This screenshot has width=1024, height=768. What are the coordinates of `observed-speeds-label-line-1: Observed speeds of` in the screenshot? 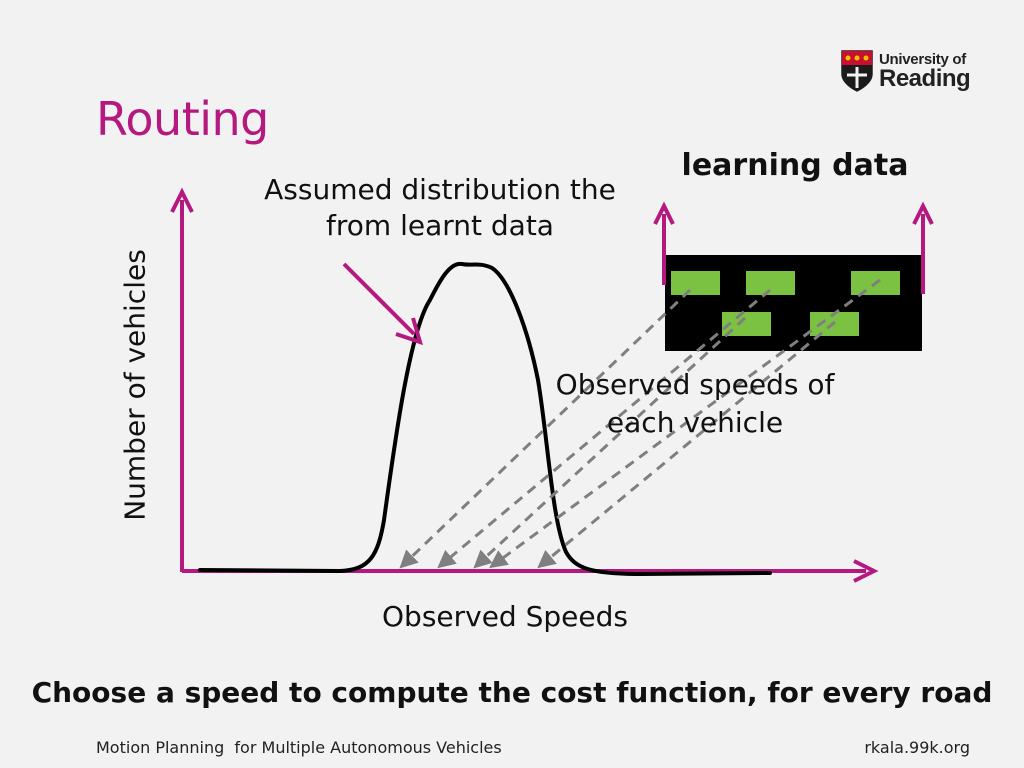 It's located at (695, 384).